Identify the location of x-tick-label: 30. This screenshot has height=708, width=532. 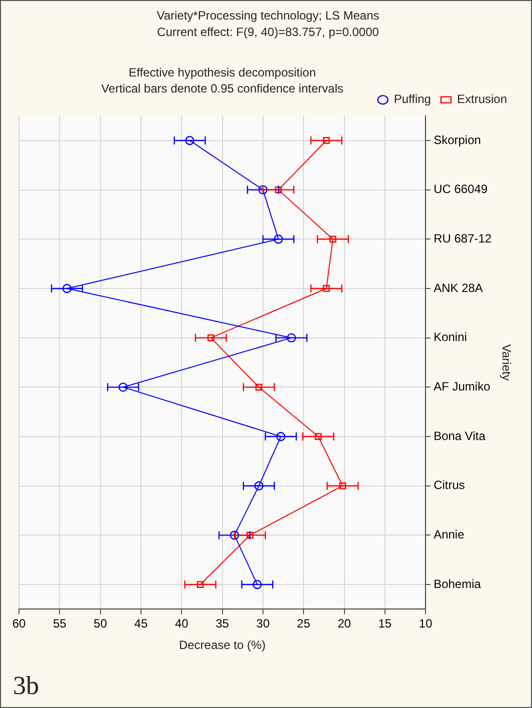
(263, 623).